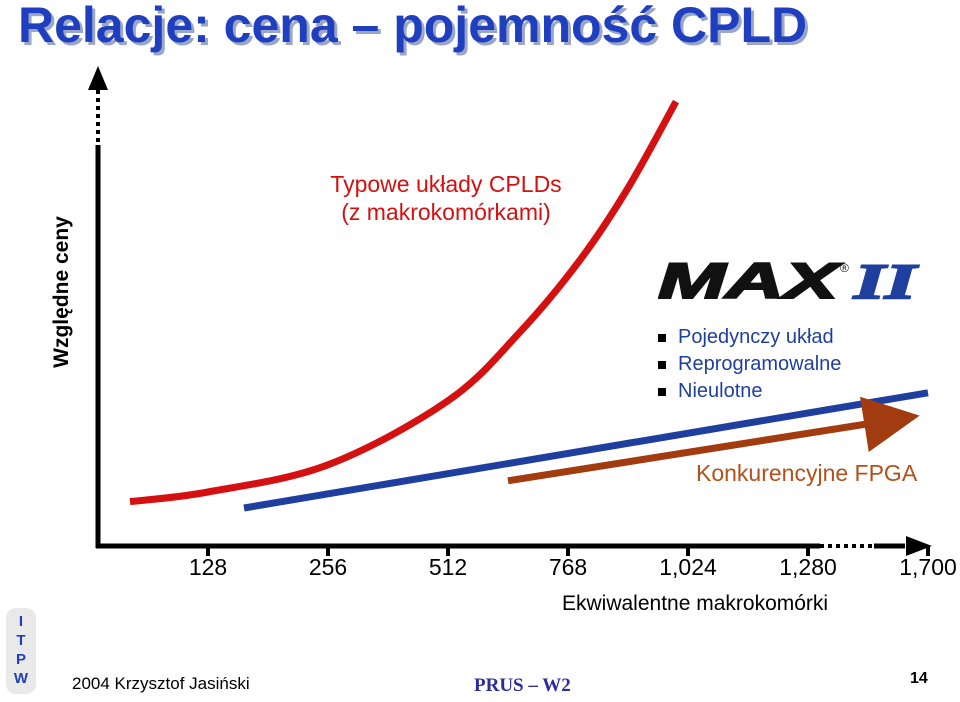 Image resolution: width=960 pixels, height=702 pixels. I want to click on x-axis, so click(514, 546).